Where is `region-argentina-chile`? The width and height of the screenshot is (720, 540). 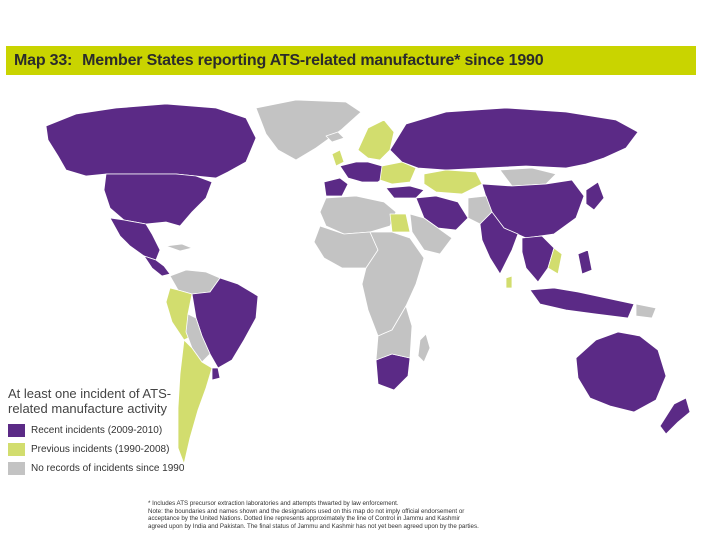
region-argentina-chile is located at coordinates (195, 402).